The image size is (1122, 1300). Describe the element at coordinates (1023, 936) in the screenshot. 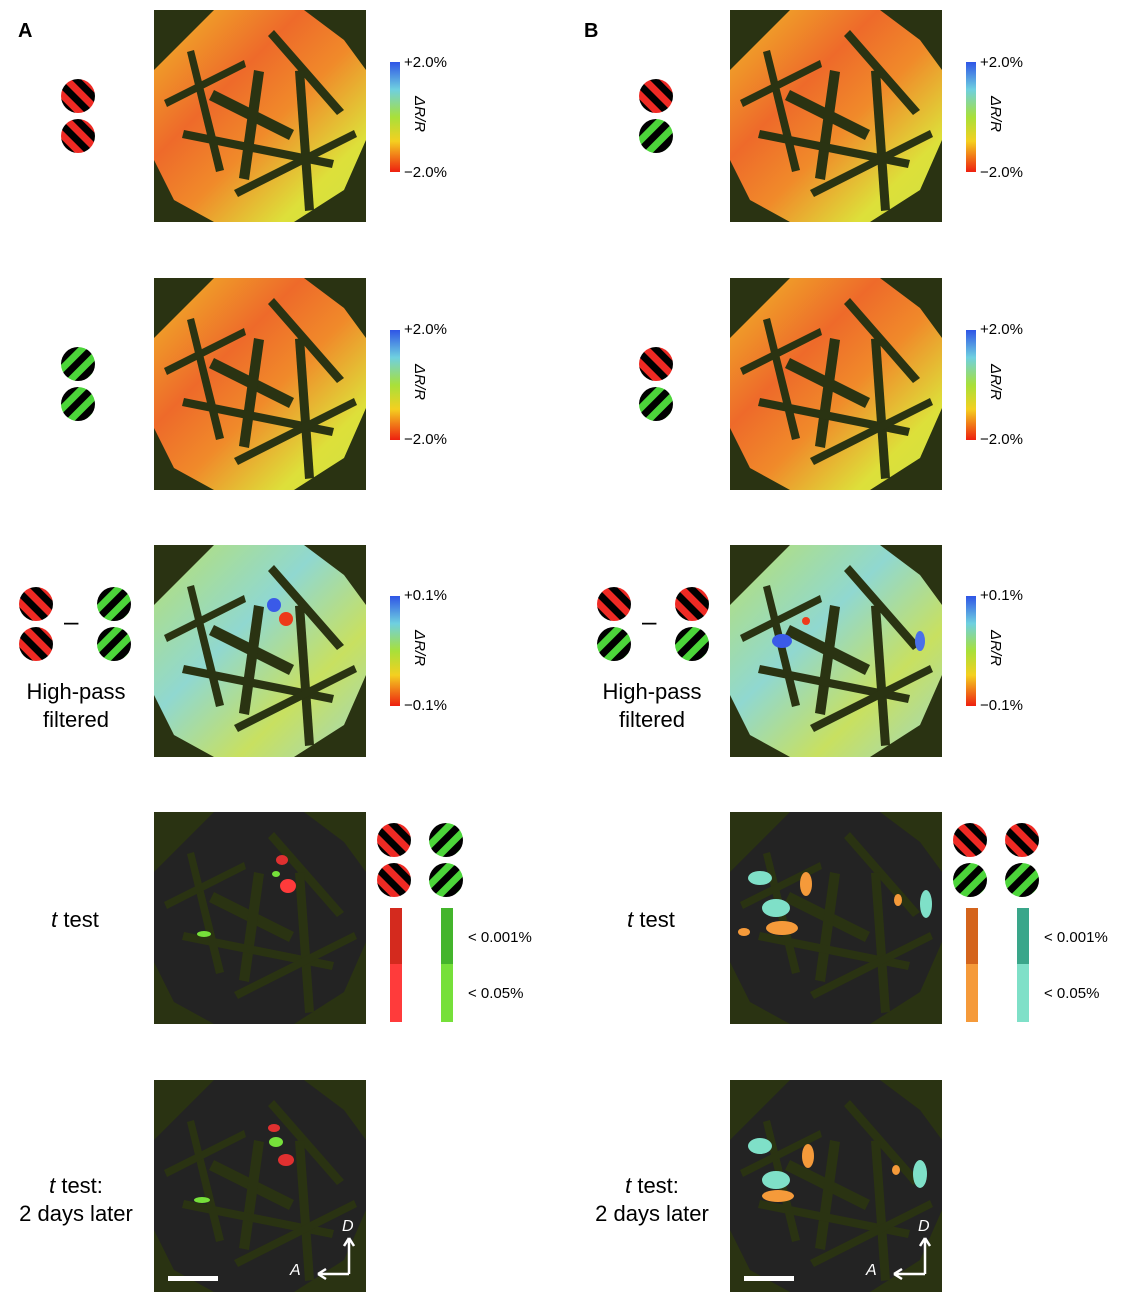

I see `pvalue-bar-strong-teal` at that location.